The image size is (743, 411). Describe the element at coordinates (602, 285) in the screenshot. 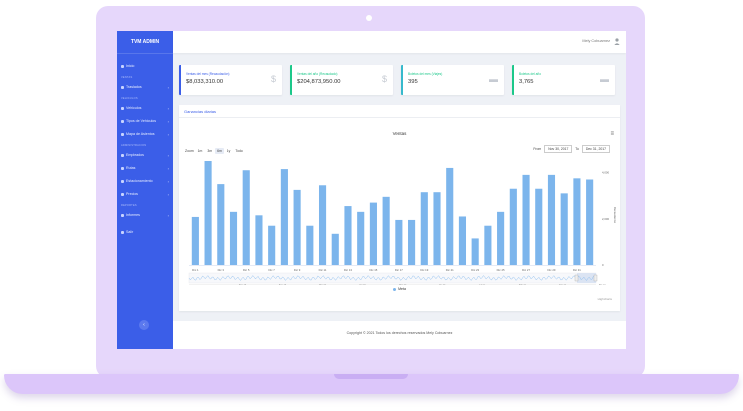

I see `navigator-label: Abr 23` at that location.